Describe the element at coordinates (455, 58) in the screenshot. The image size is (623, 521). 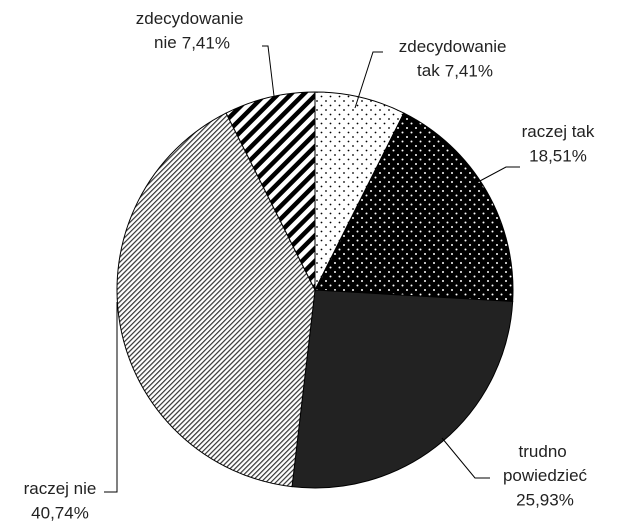
I see `slice-label: zdecydowanie tak` at that location.